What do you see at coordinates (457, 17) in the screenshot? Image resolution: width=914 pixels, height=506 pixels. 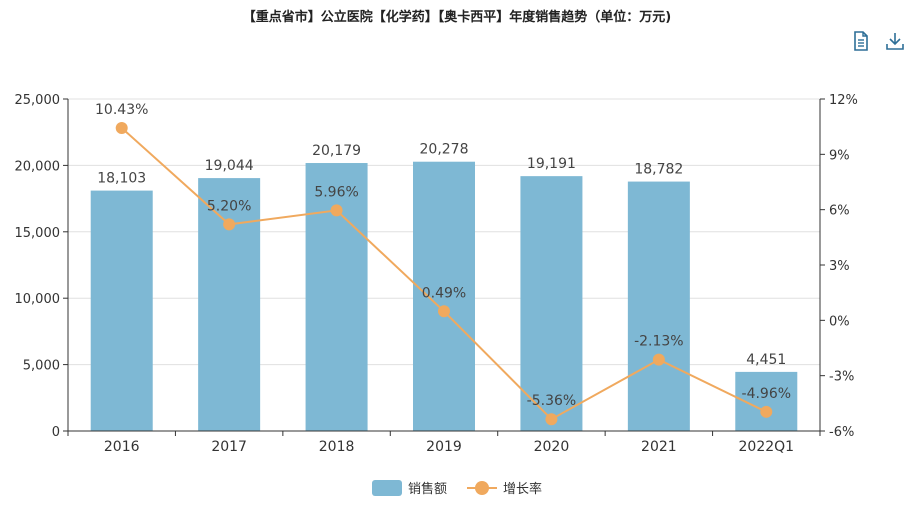 I see `chart-title: 【重点省市】公立医院【化学药】【奥卡西平】年度销售趋势（单位：万元)` at bounding box center [457, 17].